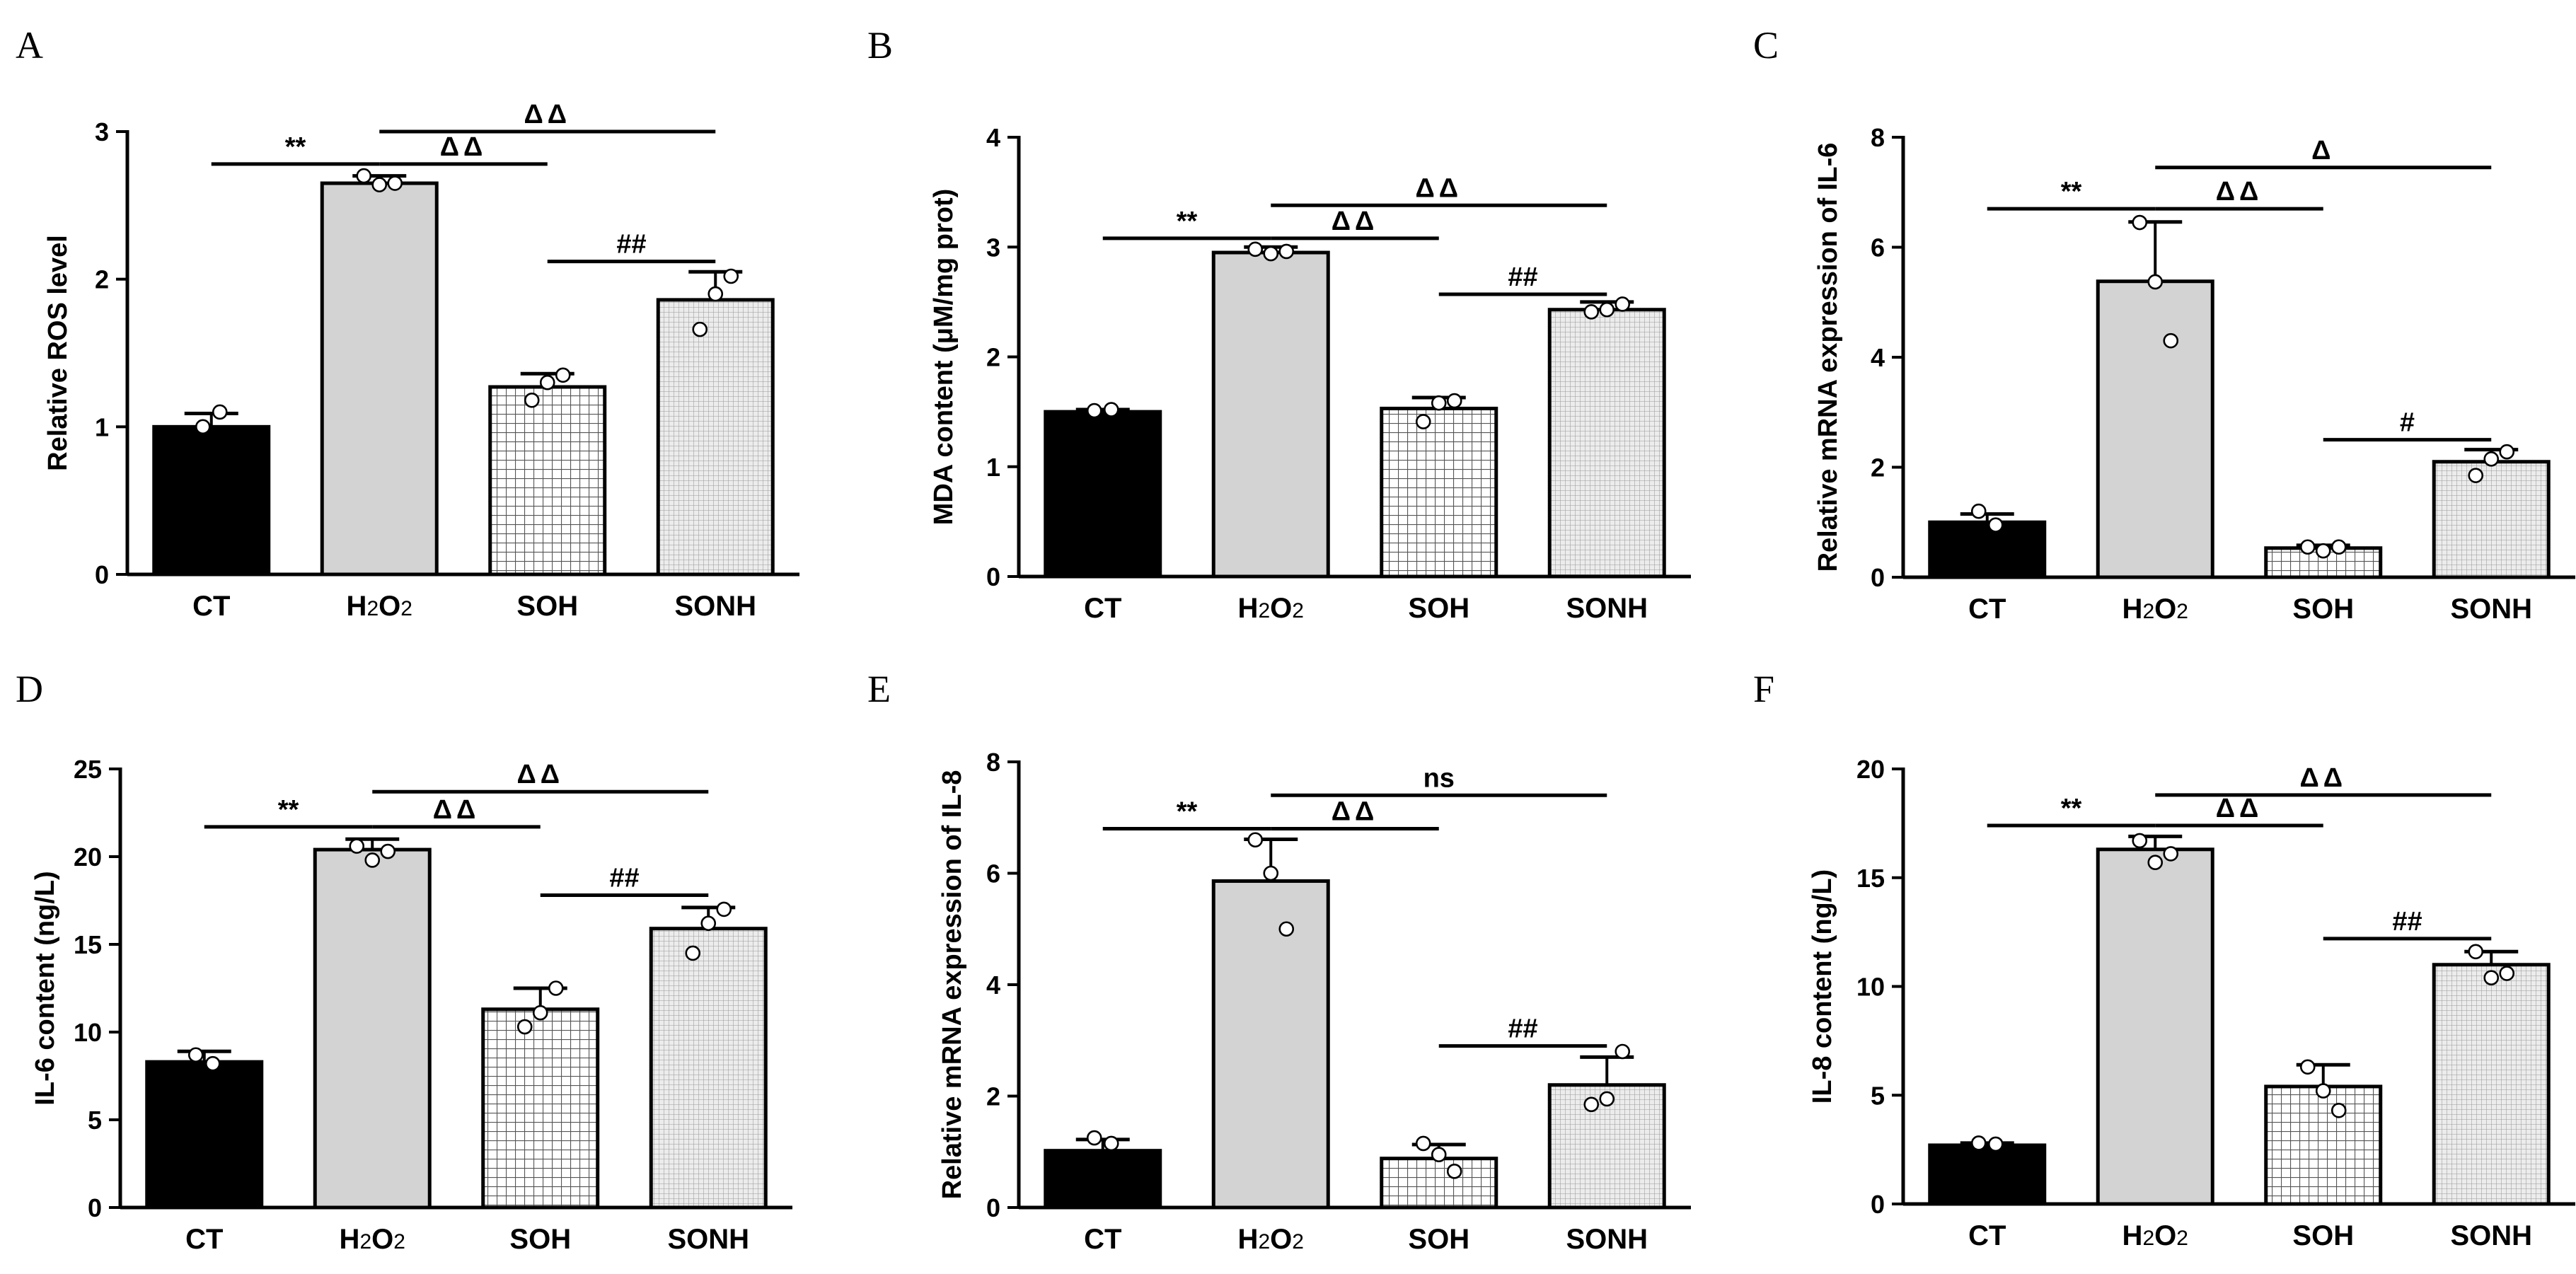 This screenshot has height=1274, width=2576. What do you see at coordinates (879, 689) in the screenshot?
I see `panel-letter: E` at bounding box center [879, 689].